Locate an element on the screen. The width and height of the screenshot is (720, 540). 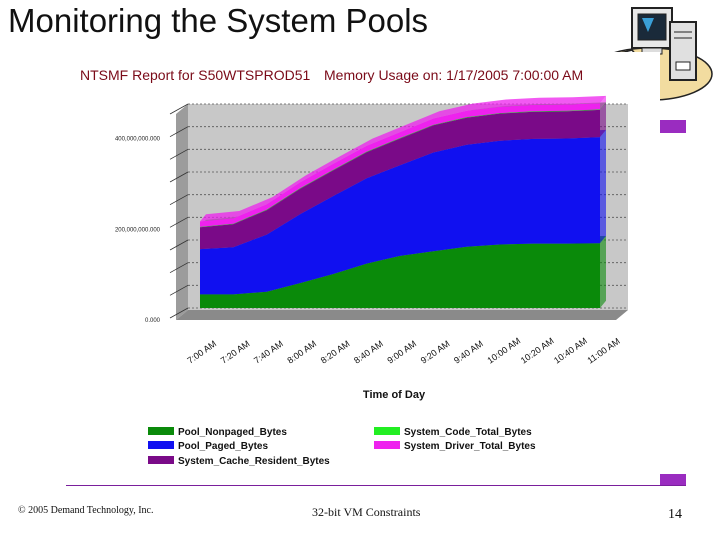
legend-label-cache: System_Cache_Resident_Bytes is located at coordinates (254, 461).